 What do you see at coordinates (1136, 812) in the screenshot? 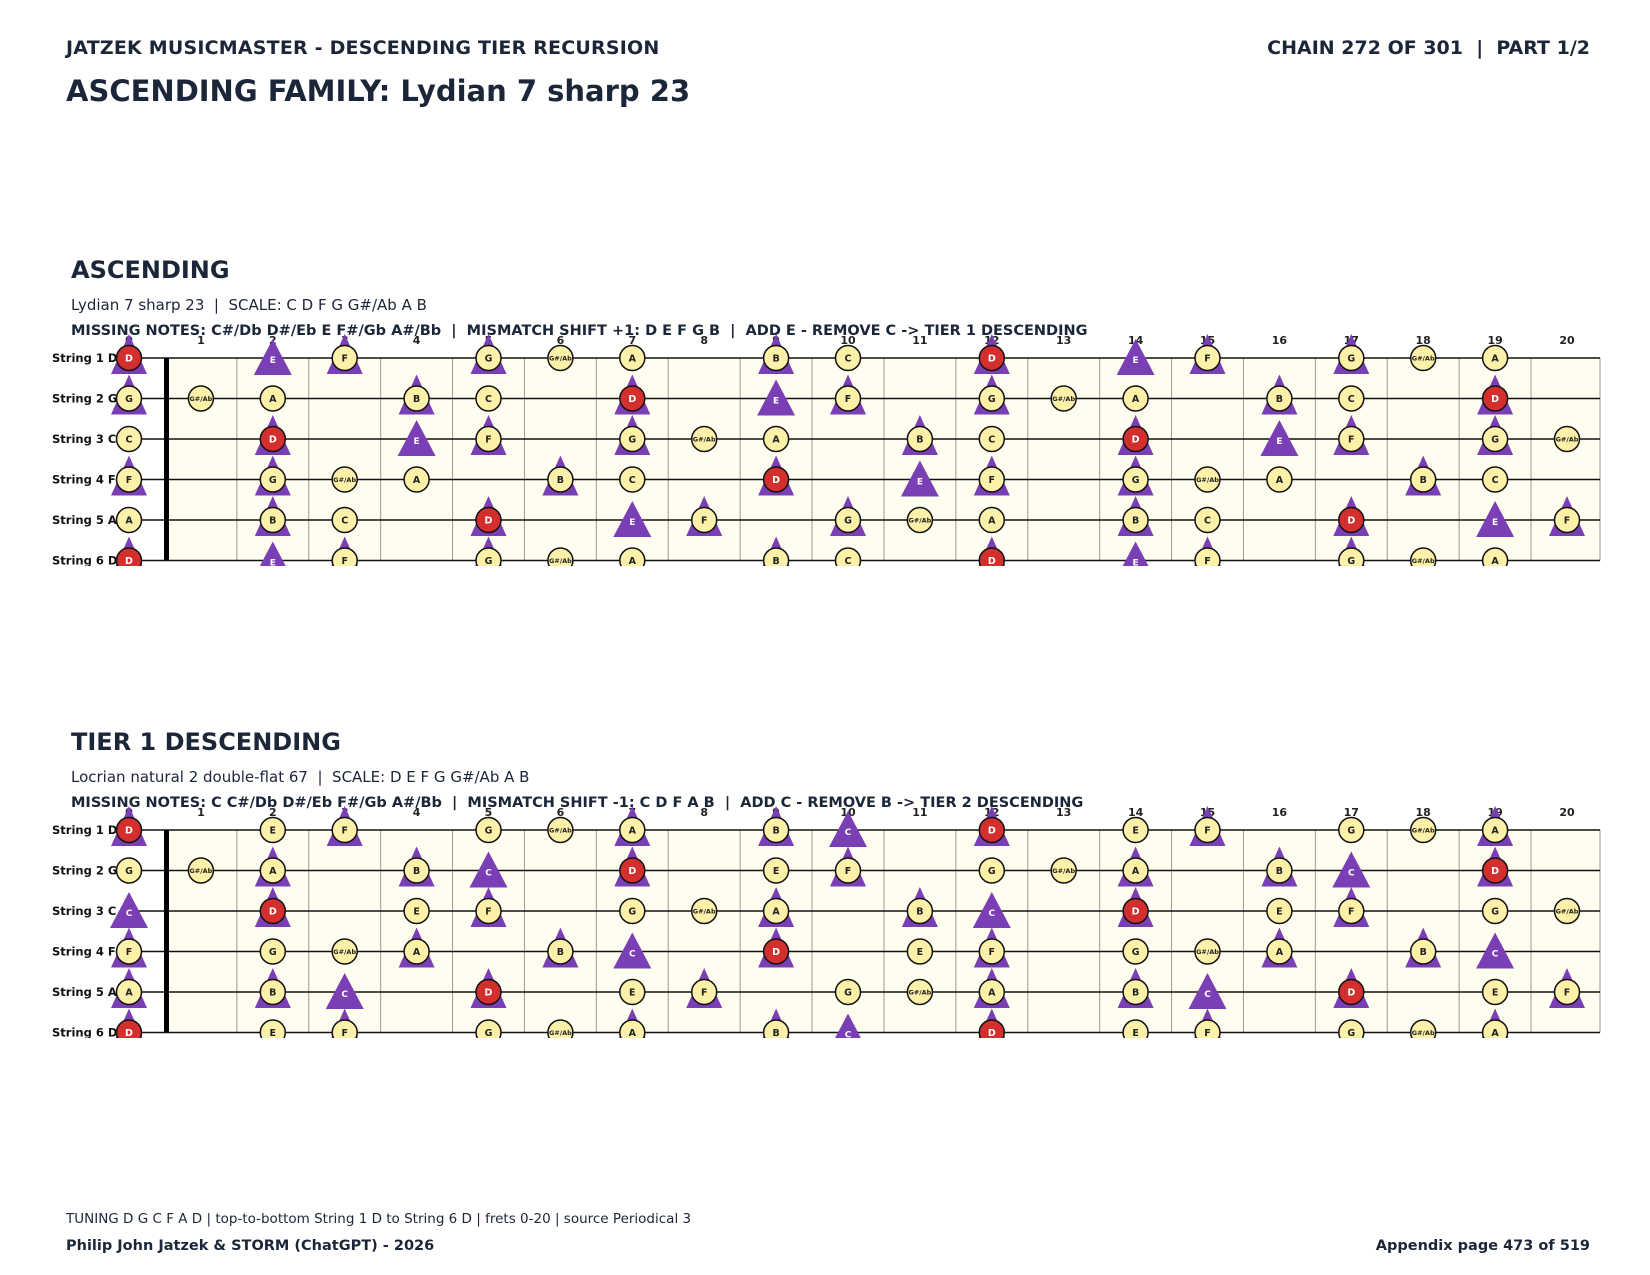
I see `fret-number: 14` at bounding box center [1136, 812].